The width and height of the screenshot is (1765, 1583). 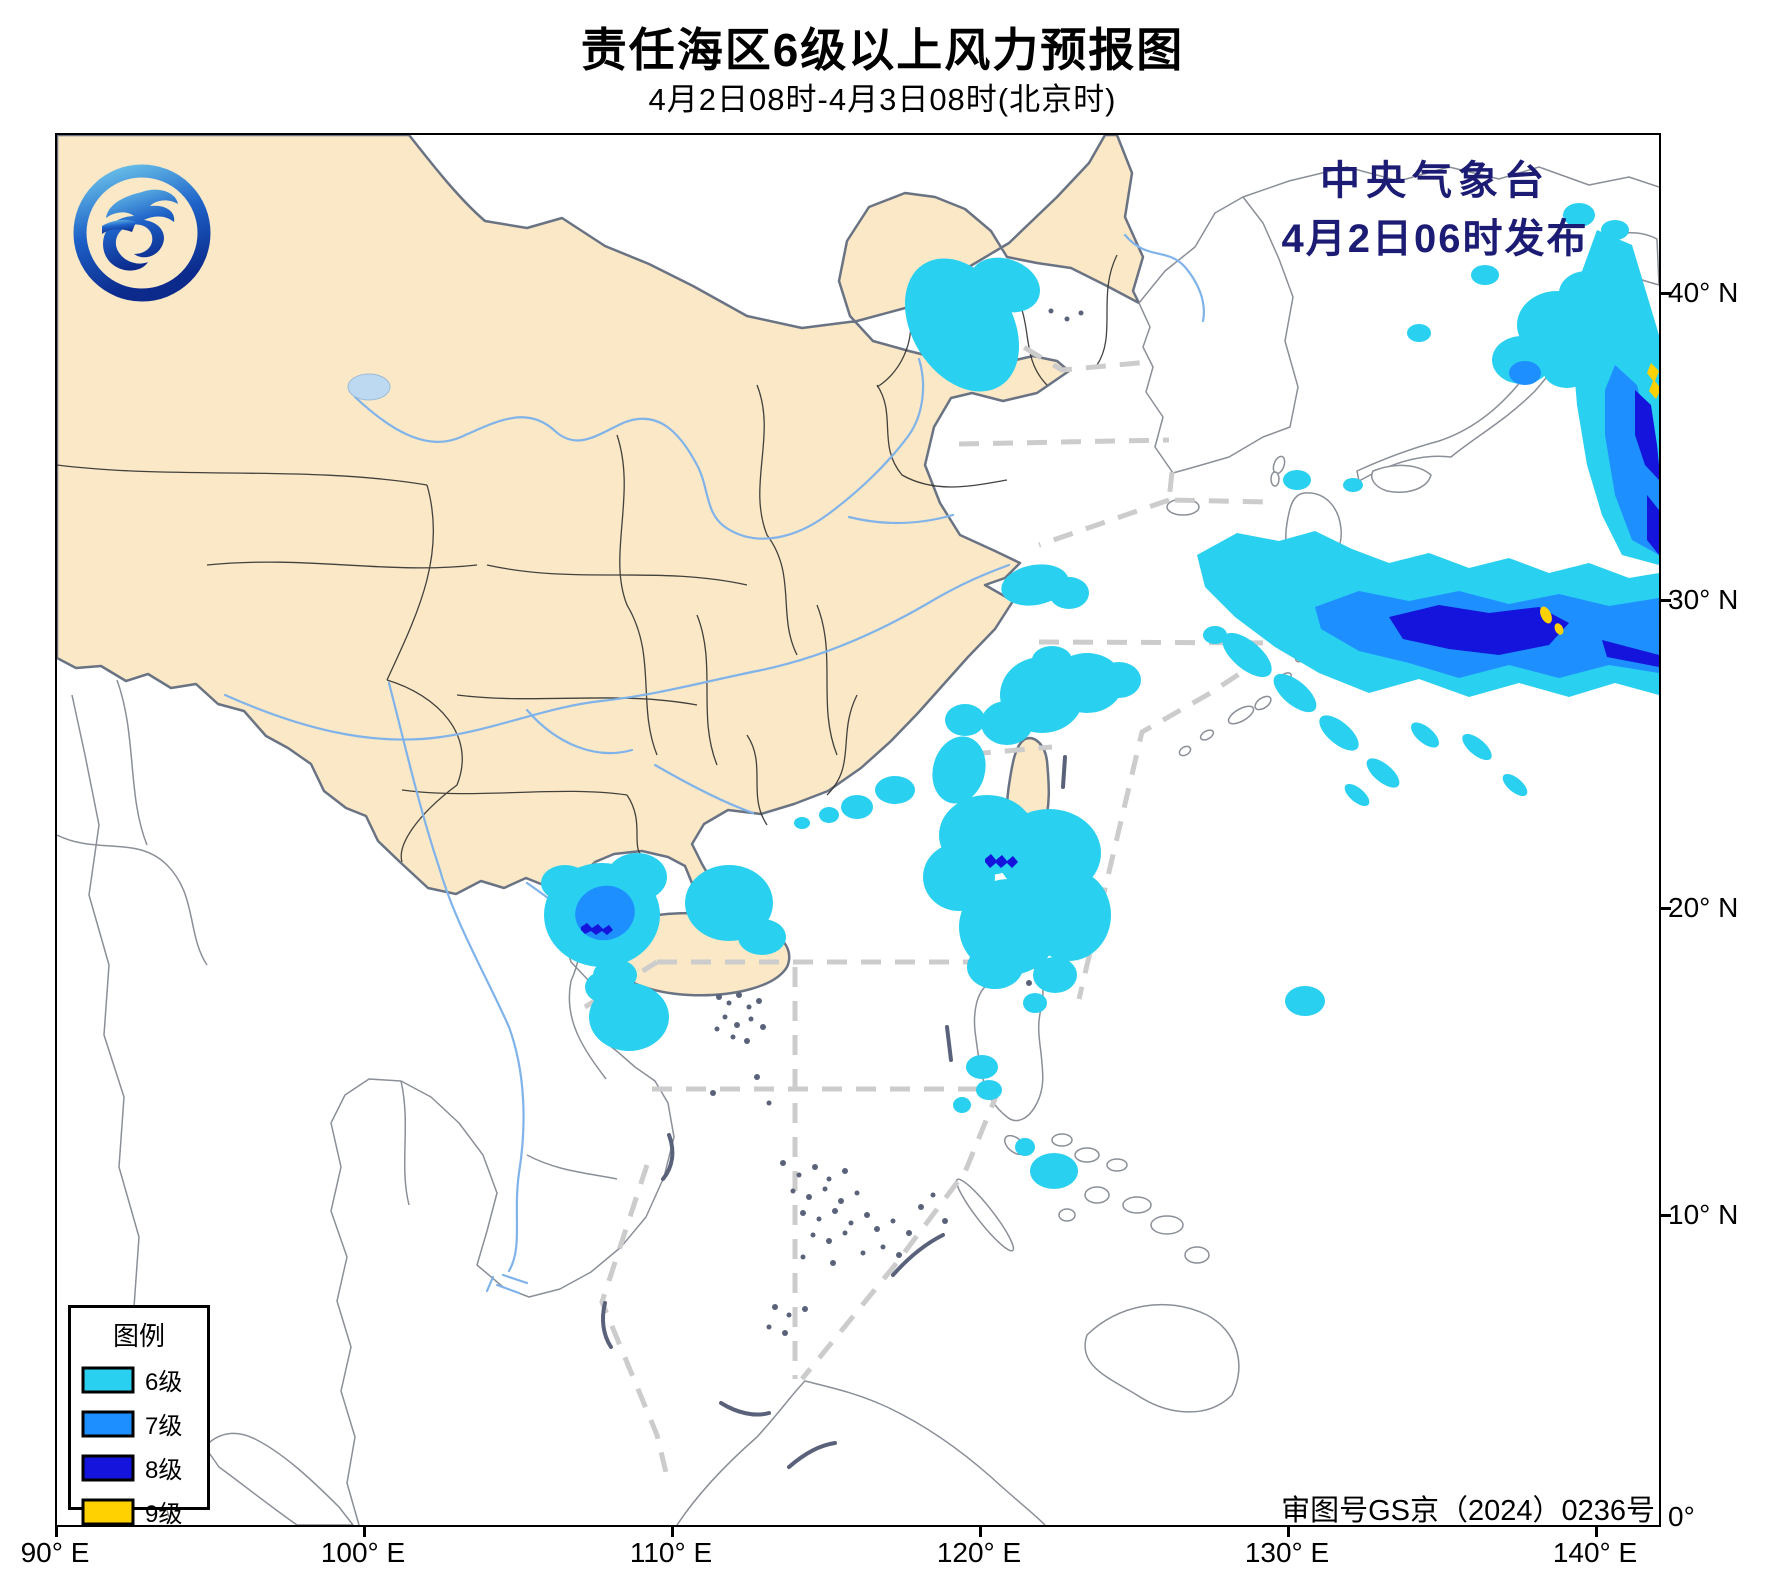 What do you see at coordinates (882, 50) in the screenshot?
I see `page-title: 责任海区6级以上风力预报图` at bounding box center [882, 50].